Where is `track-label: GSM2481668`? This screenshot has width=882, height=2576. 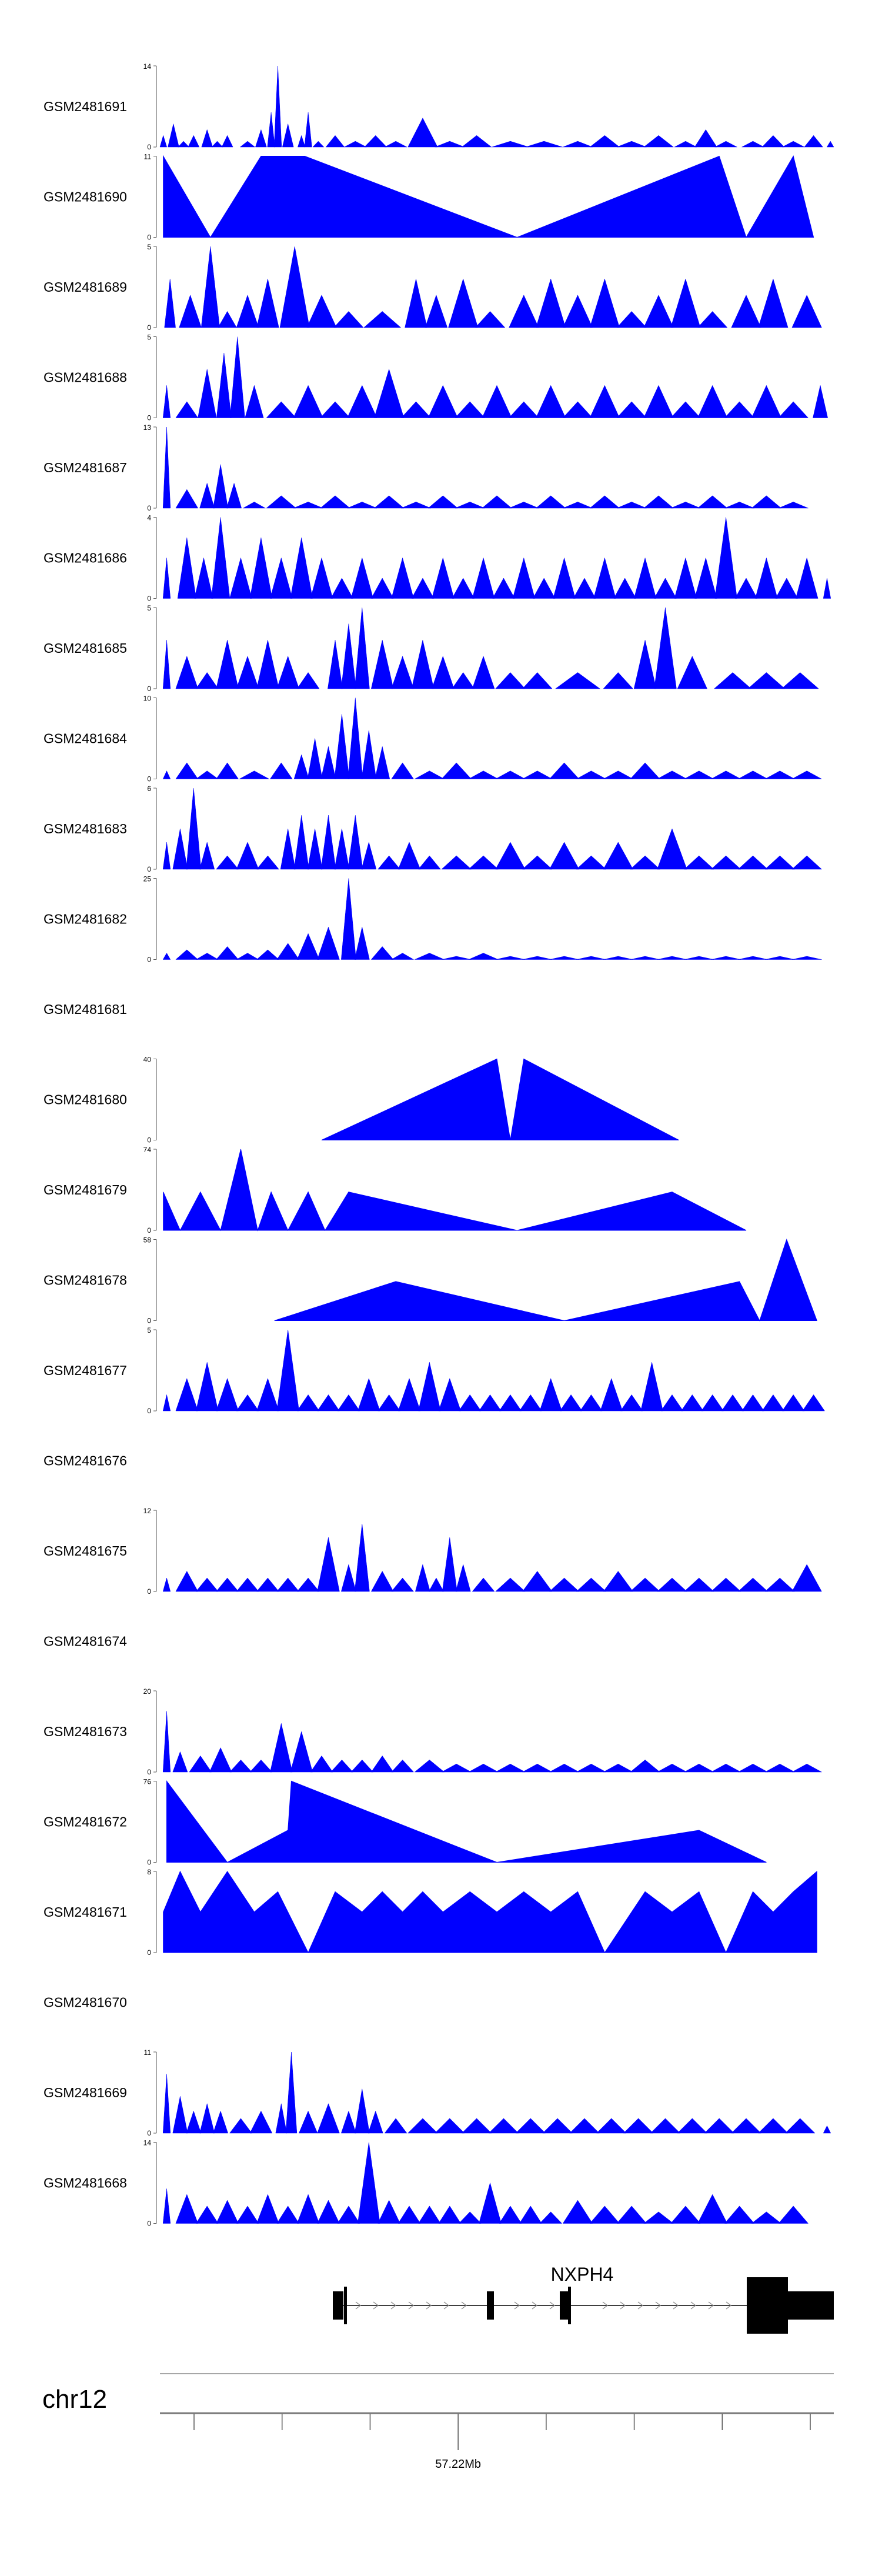
track-label: GSM2481668 is located at coordinates (85, 2183).